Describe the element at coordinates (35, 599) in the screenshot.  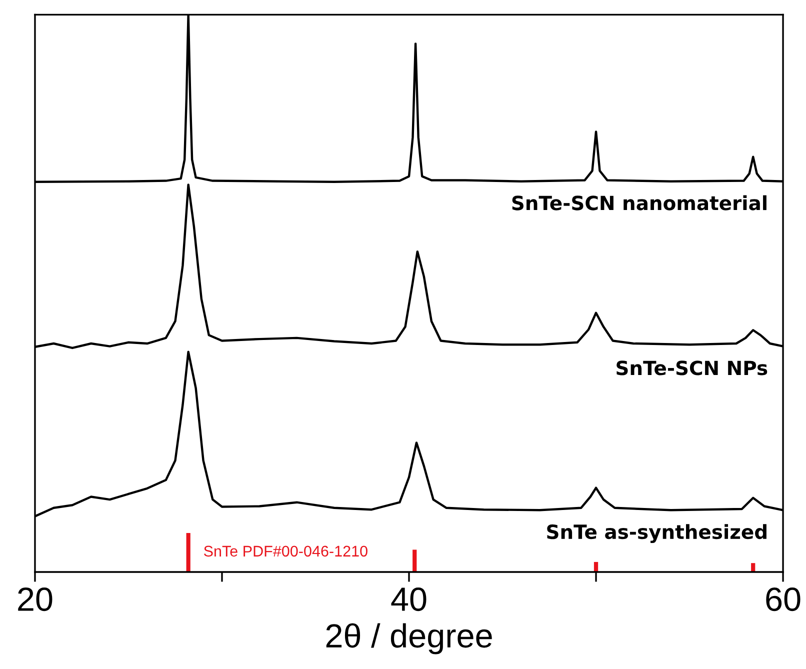
I see `x-tick-label: 20` at that location.